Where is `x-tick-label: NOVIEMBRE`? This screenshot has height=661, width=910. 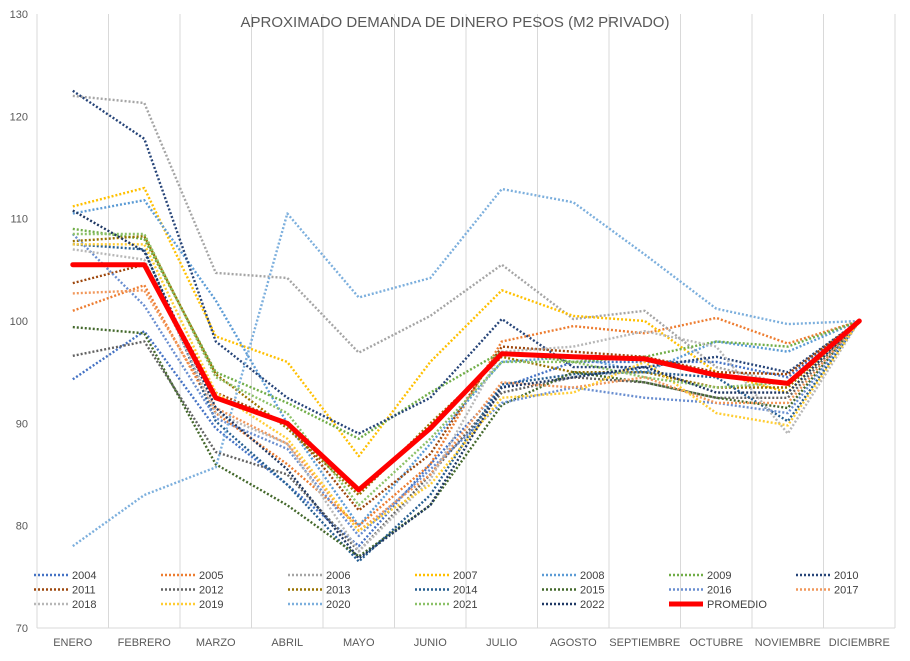 x-tick-label: NOVIEMBRE is located at coordinates (788, 643).